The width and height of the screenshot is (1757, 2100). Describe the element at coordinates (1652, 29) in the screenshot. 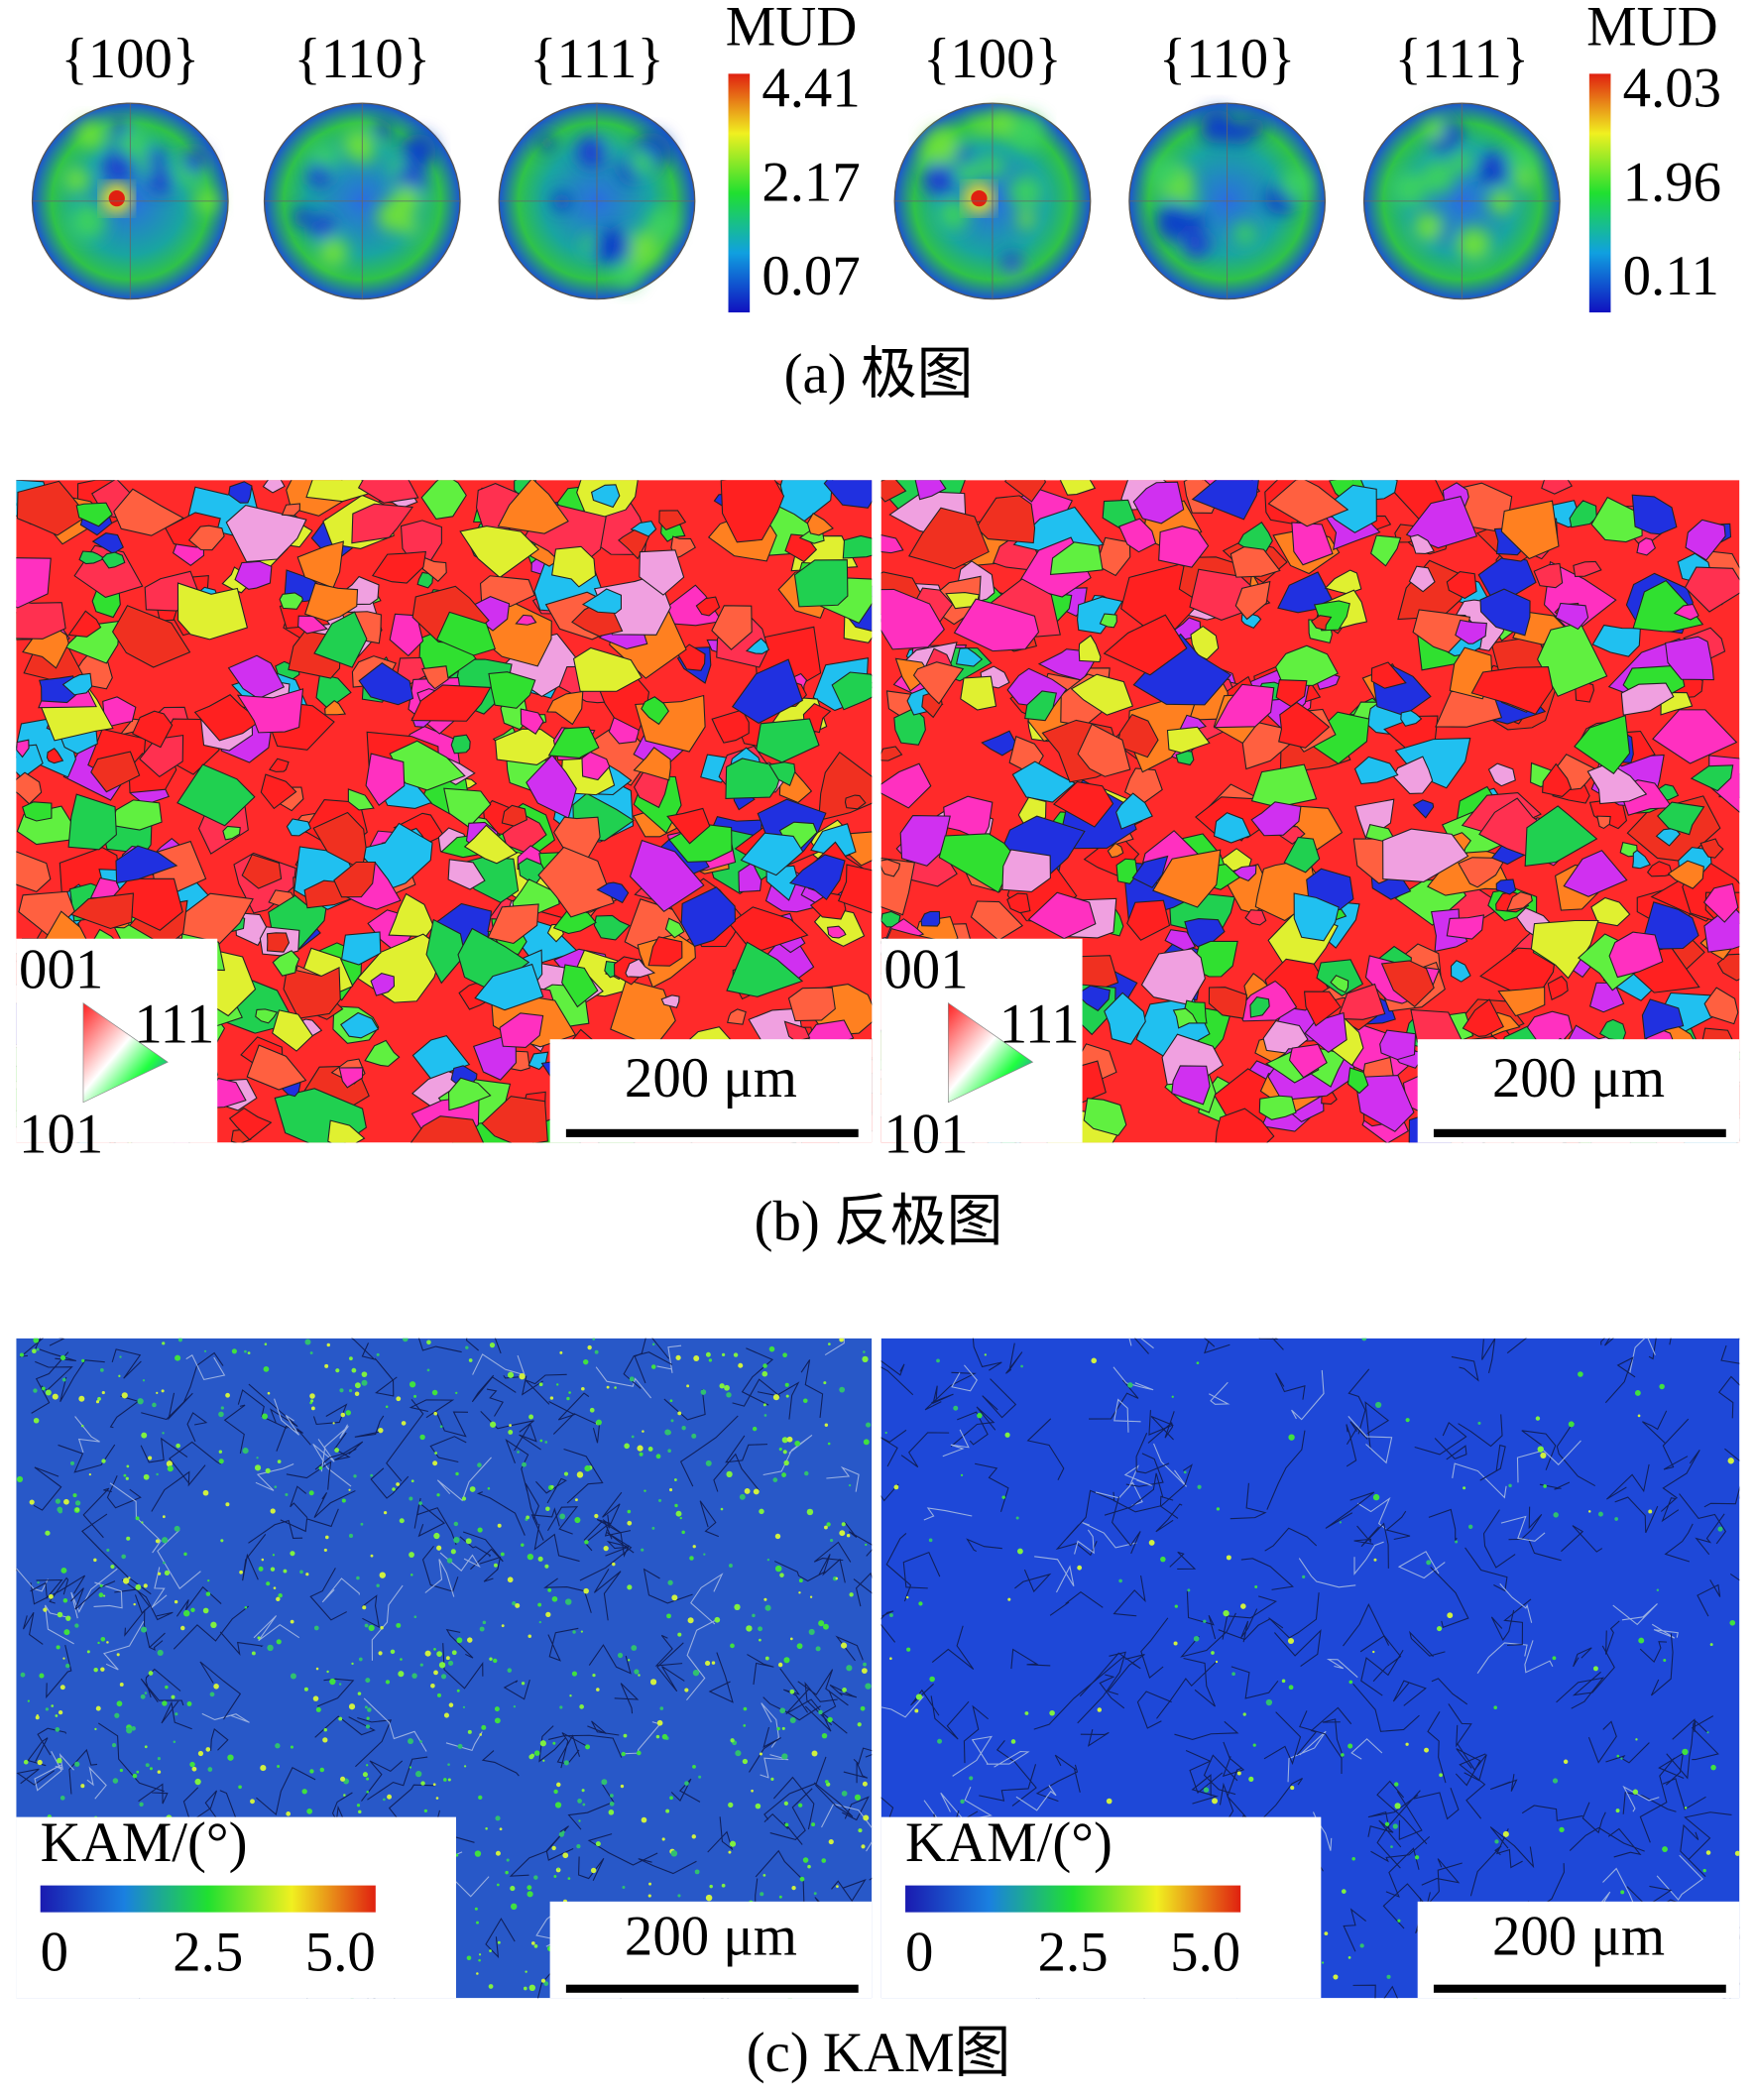

I see `colorbar-title: MUD` at that location.